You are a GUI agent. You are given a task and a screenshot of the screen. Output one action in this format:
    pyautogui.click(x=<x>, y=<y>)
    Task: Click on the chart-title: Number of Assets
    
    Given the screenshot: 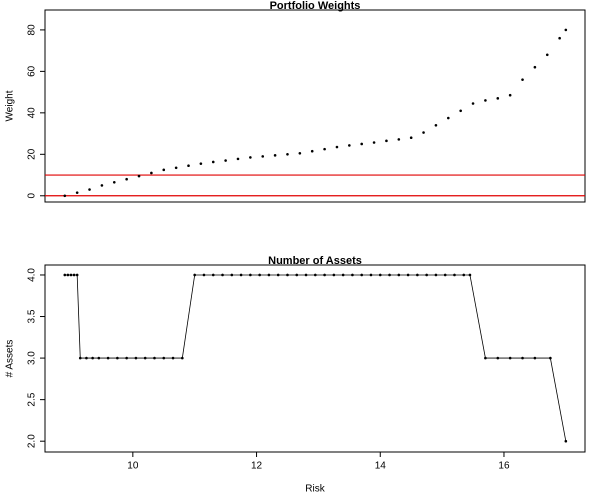 What is the action you would take?
    pyautogui.click(x=315, y=261)
    